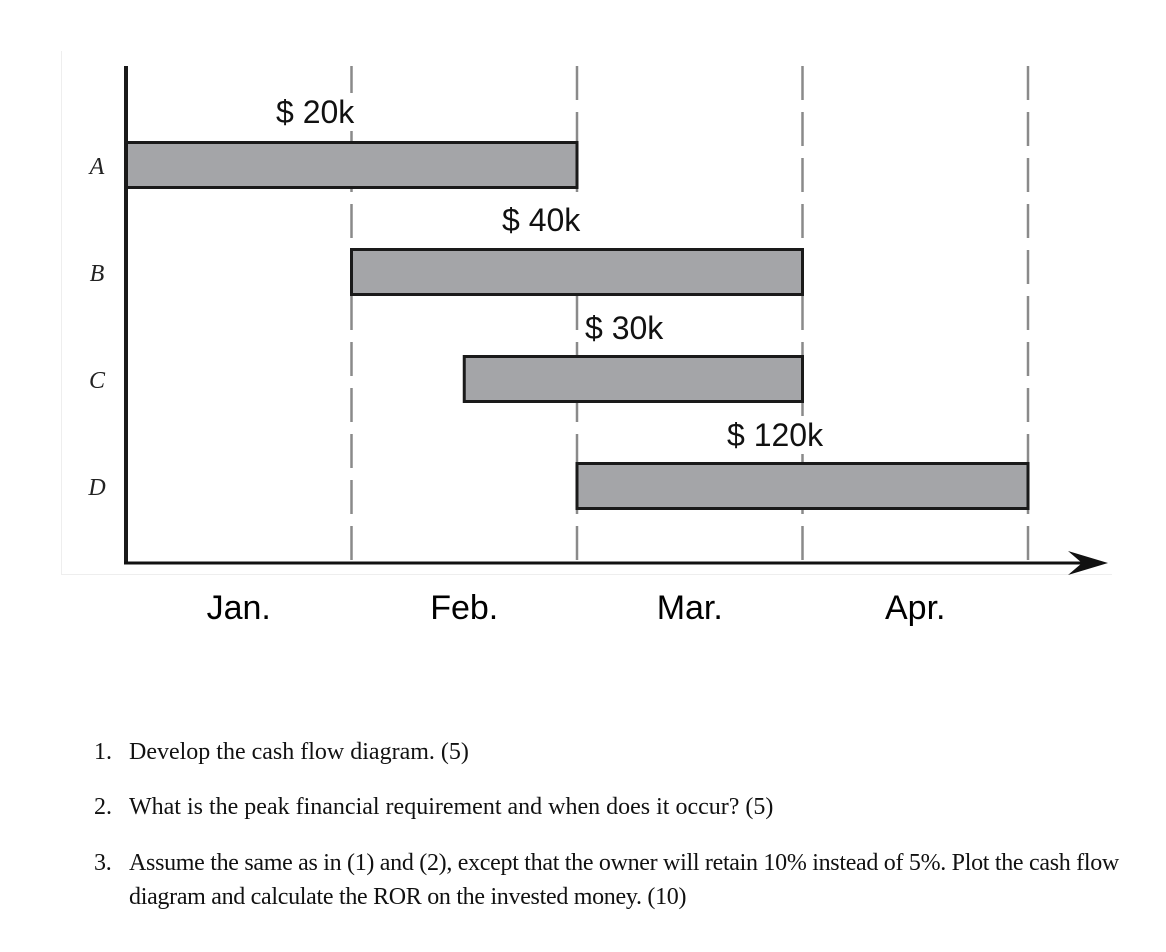 This screenshot has height=952, width=1166. I want to click on question-item: 1. Develop the cash flow diagram. (5), so click(609, 752).